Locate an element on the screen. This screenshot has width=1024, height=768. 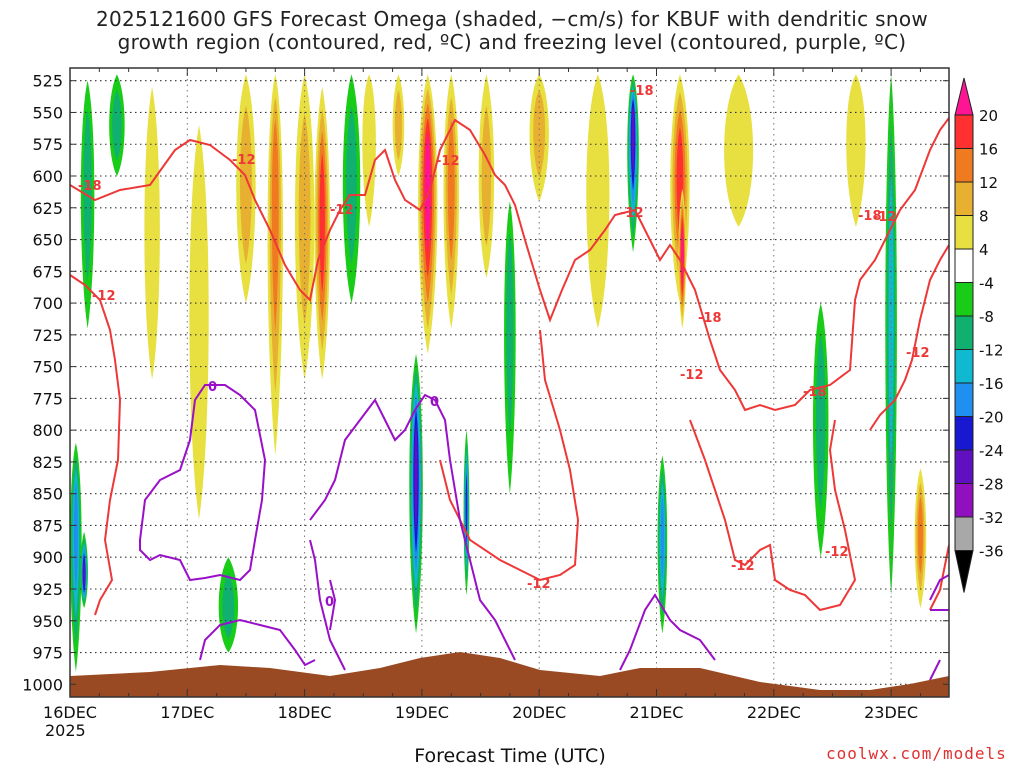
y-tick-label: 700 is located at coordinates (47, 303).